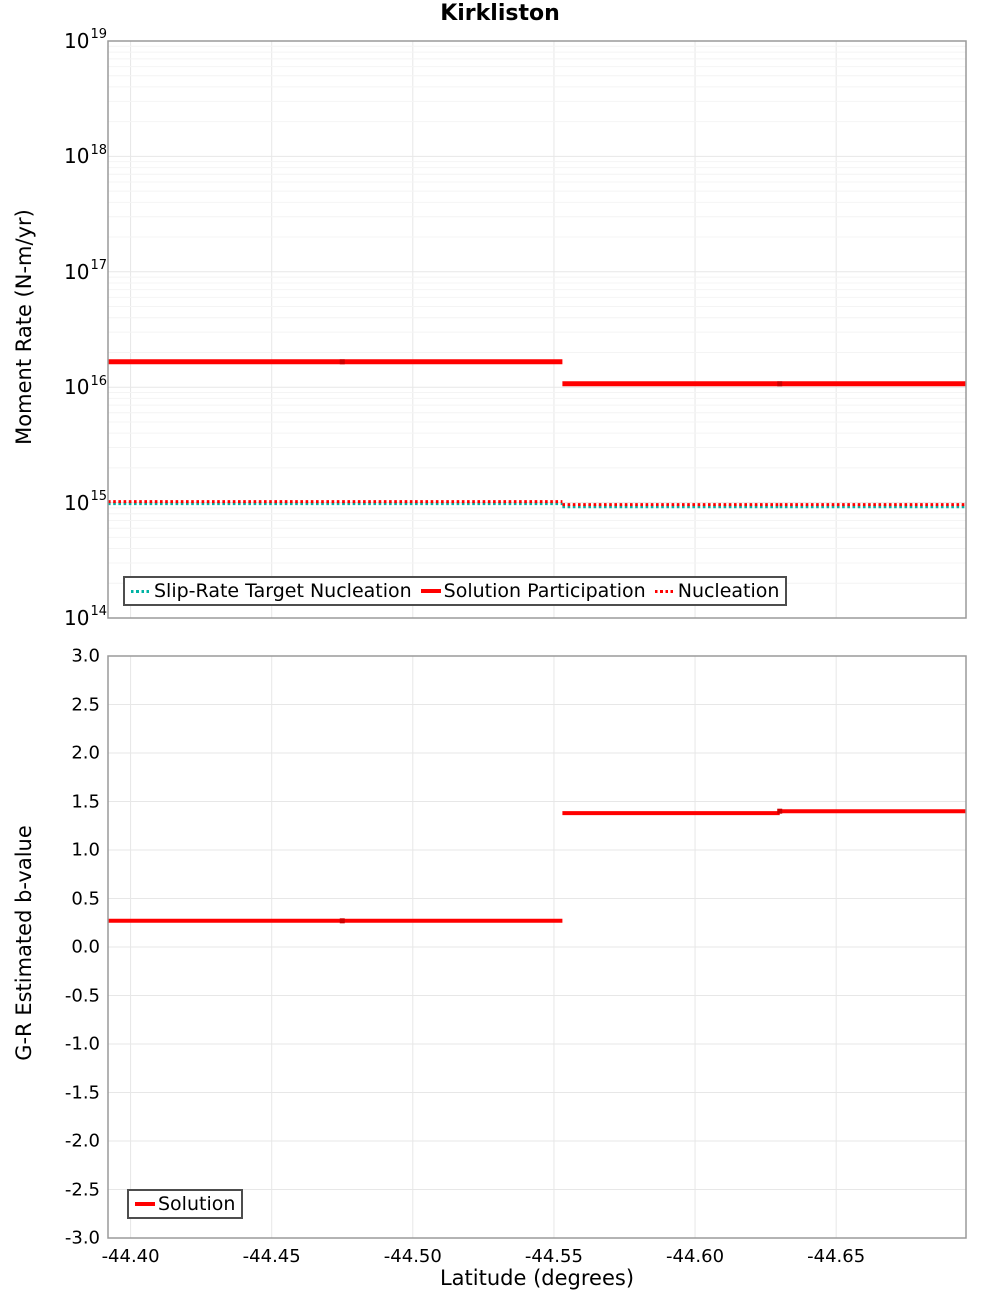 This screenshot has height=1300, width=1000. Describe the element at coordinates (836, 1256) in the screenshot. I see `x-tick-label: -44.65` at that location.